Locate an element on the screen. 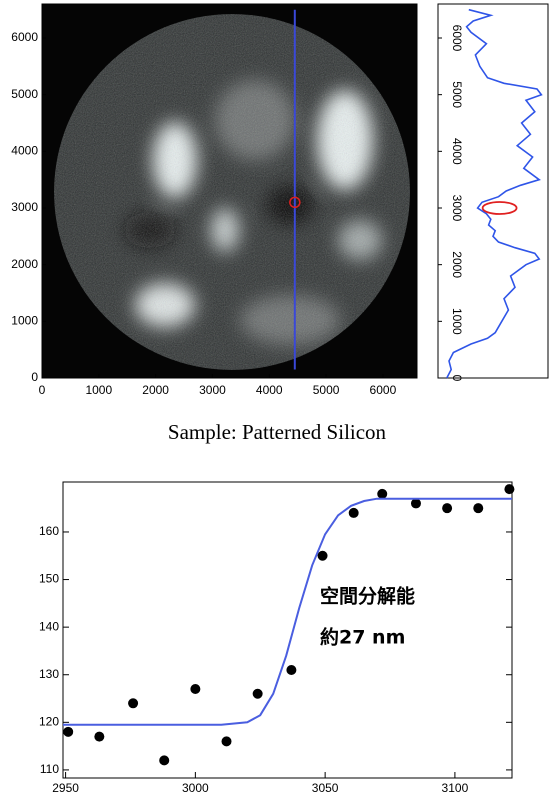 The image size is (555, 798). y-tick-label: 150 is located at coordinates (49, 579).